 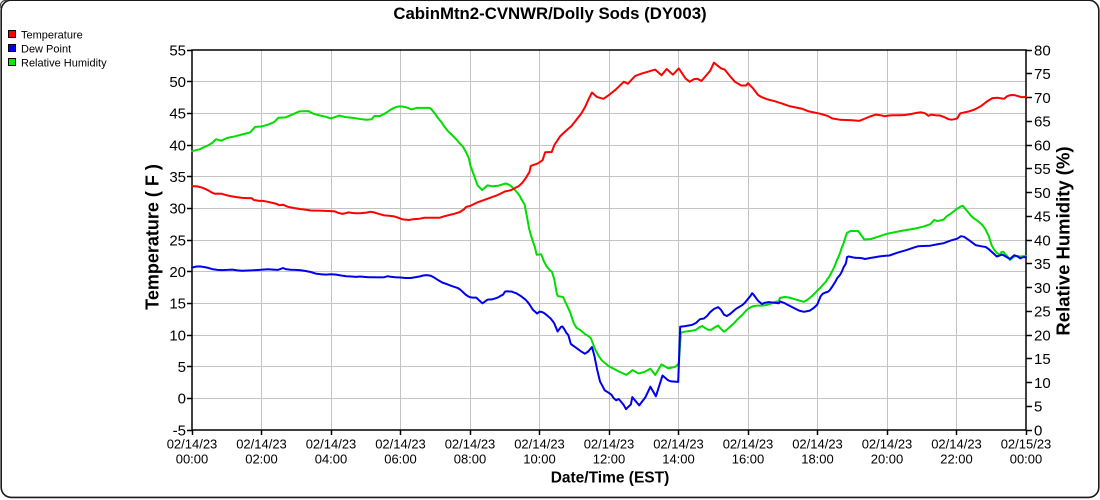 I want to click on svg-text: Temperature, so click(x=52, y=36).